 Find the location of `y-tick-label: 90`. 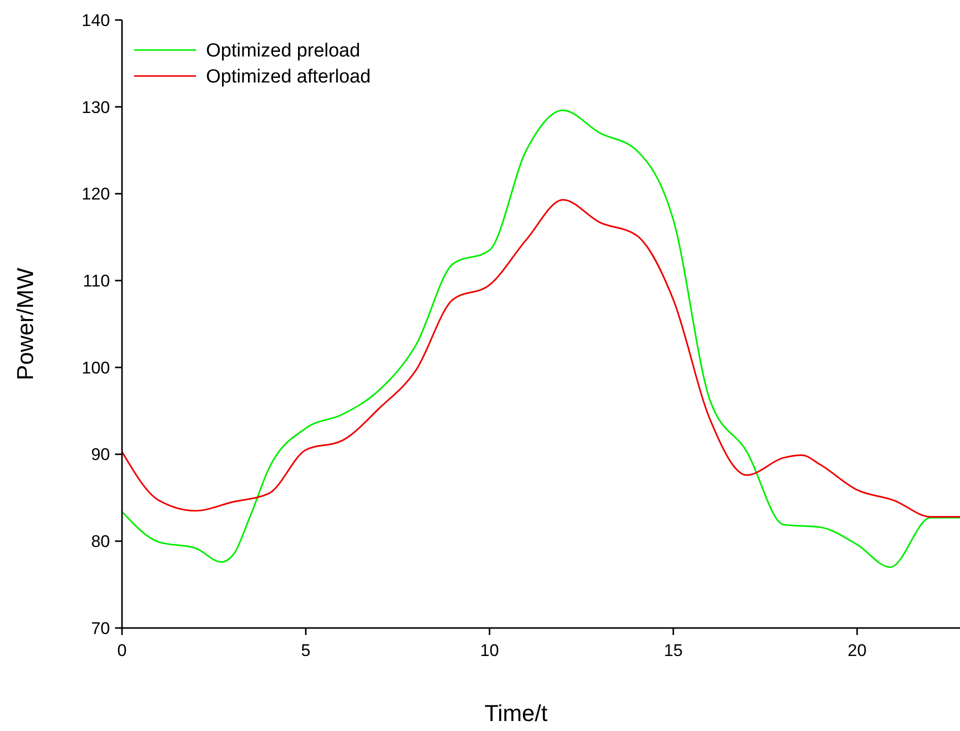

y-tick-label: 90 is located at coordinates (100, 454).